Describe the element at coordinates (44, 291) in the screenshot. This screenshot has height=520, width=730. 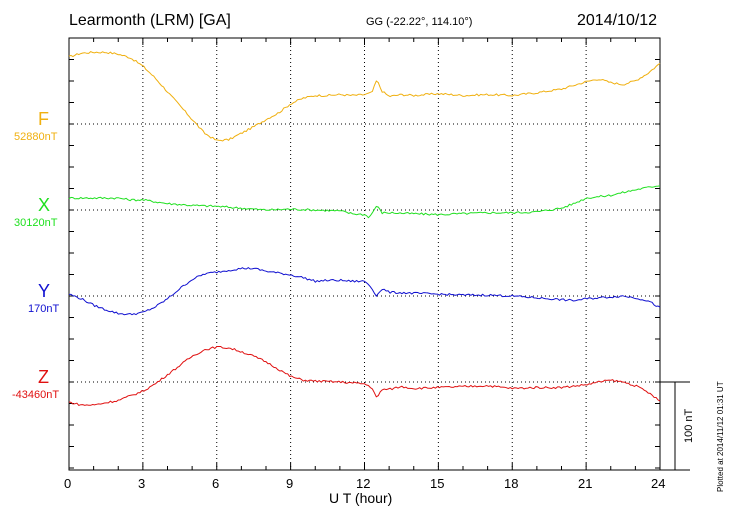
I see `channel-y-label: Y` at that location.